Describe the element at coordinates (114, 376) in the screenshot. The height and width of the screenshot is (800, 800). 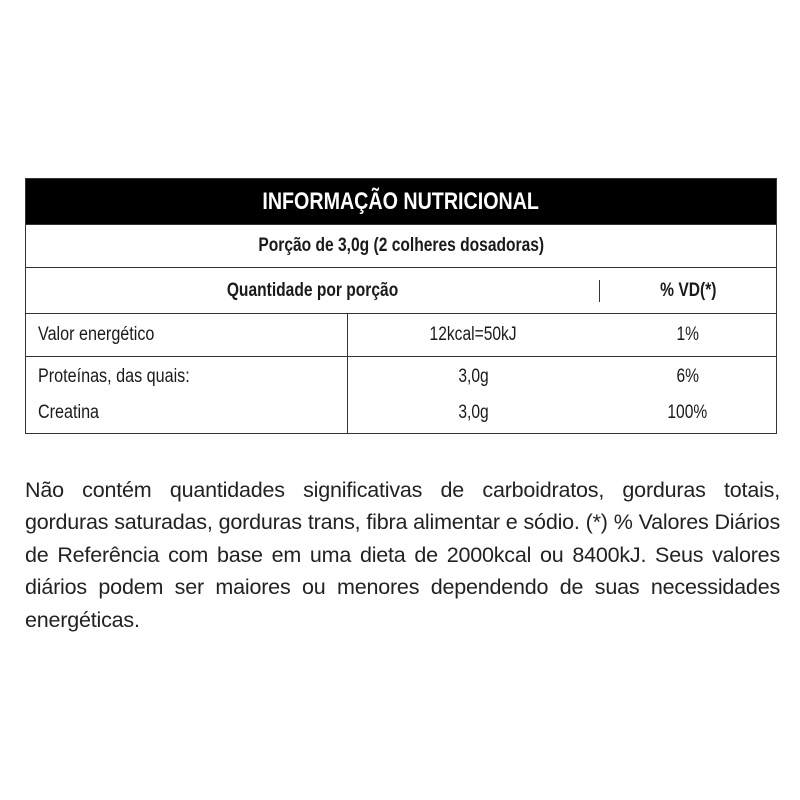
I see `row-label: Proteínas, das quais:` at that location.